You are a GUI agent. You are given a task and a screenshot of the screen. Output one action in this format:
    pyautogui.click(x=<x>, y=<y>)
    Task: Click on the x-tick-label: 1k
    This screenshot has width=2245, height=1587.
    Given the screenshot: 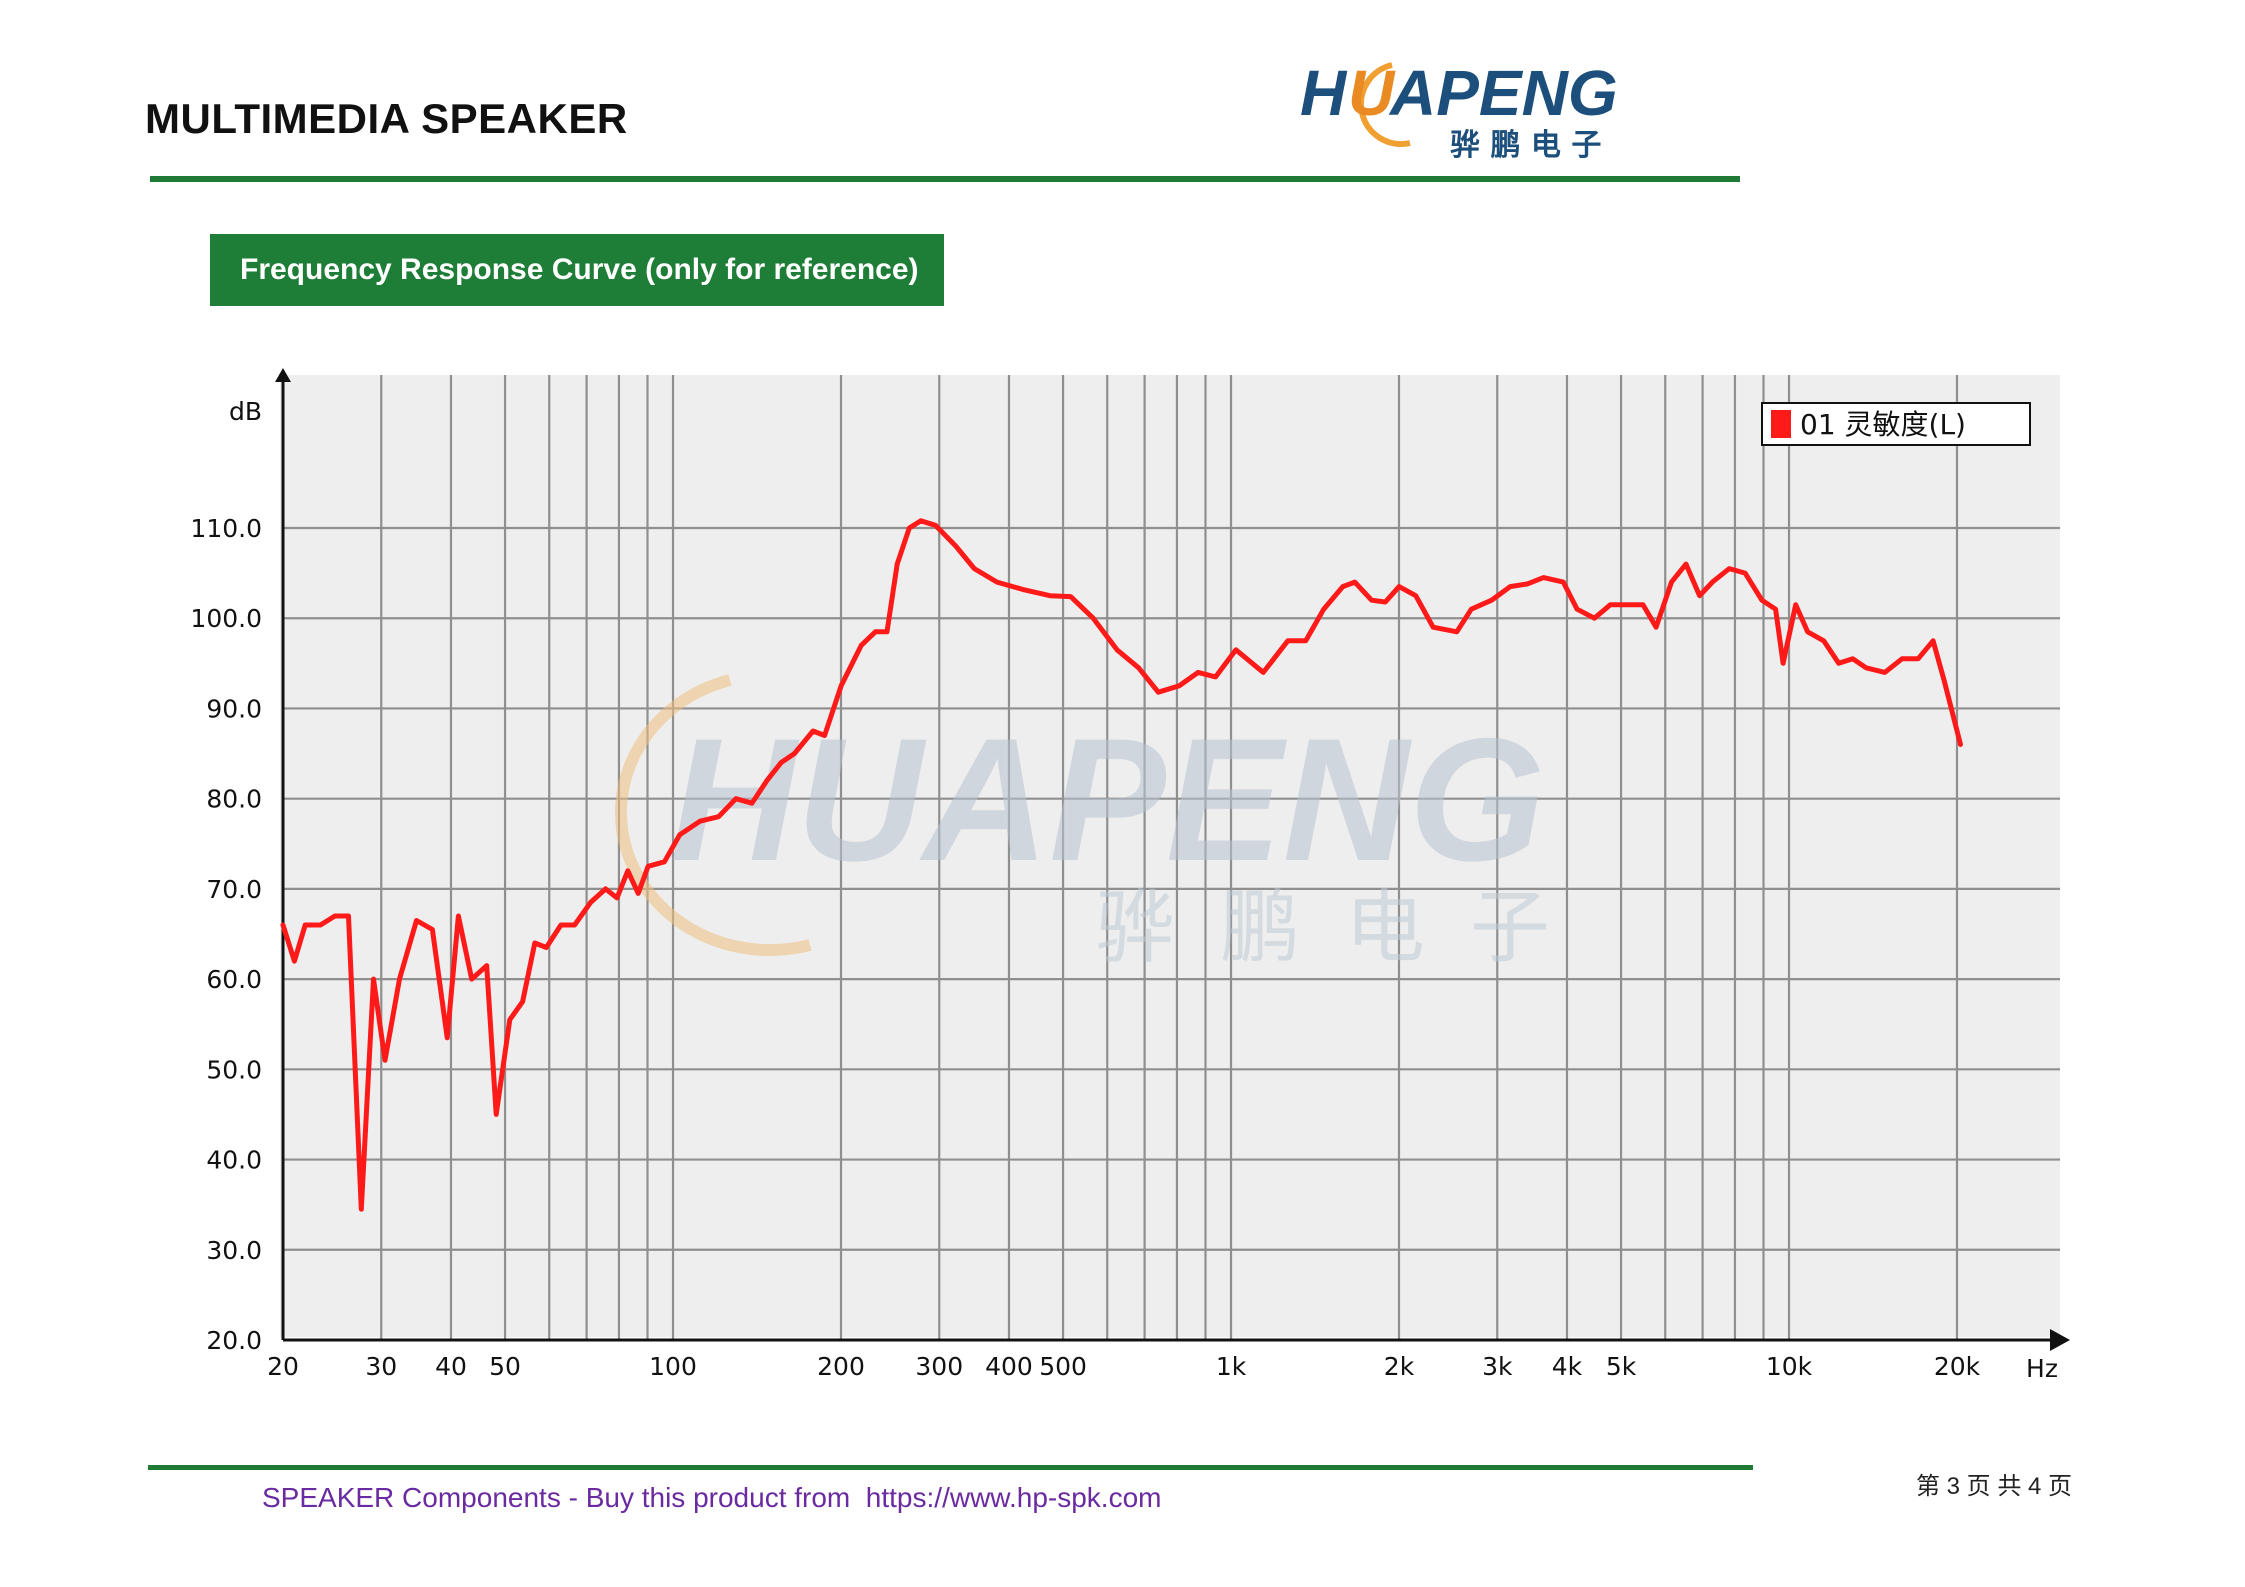 What is the action you would take?
    pyautogui.click(x=1231, y=1366)
    